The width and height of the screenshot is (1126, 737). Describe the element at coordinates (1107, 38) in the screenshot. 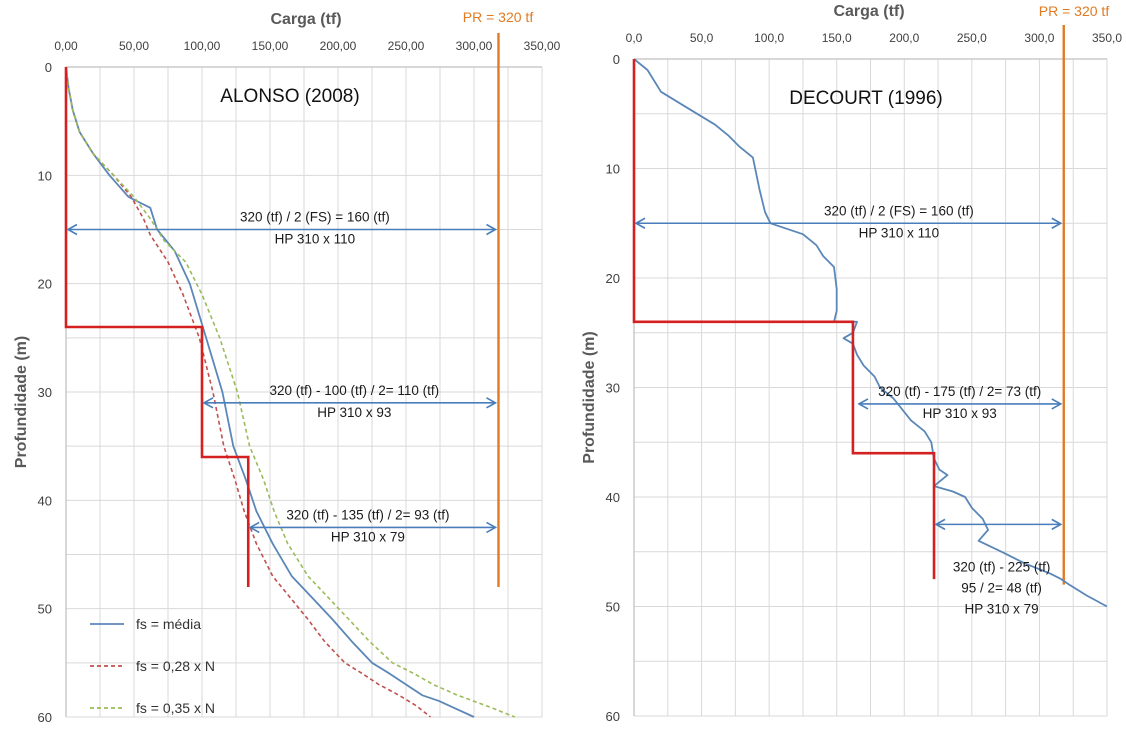

I see `x-tick-label: 350,0` at that location.